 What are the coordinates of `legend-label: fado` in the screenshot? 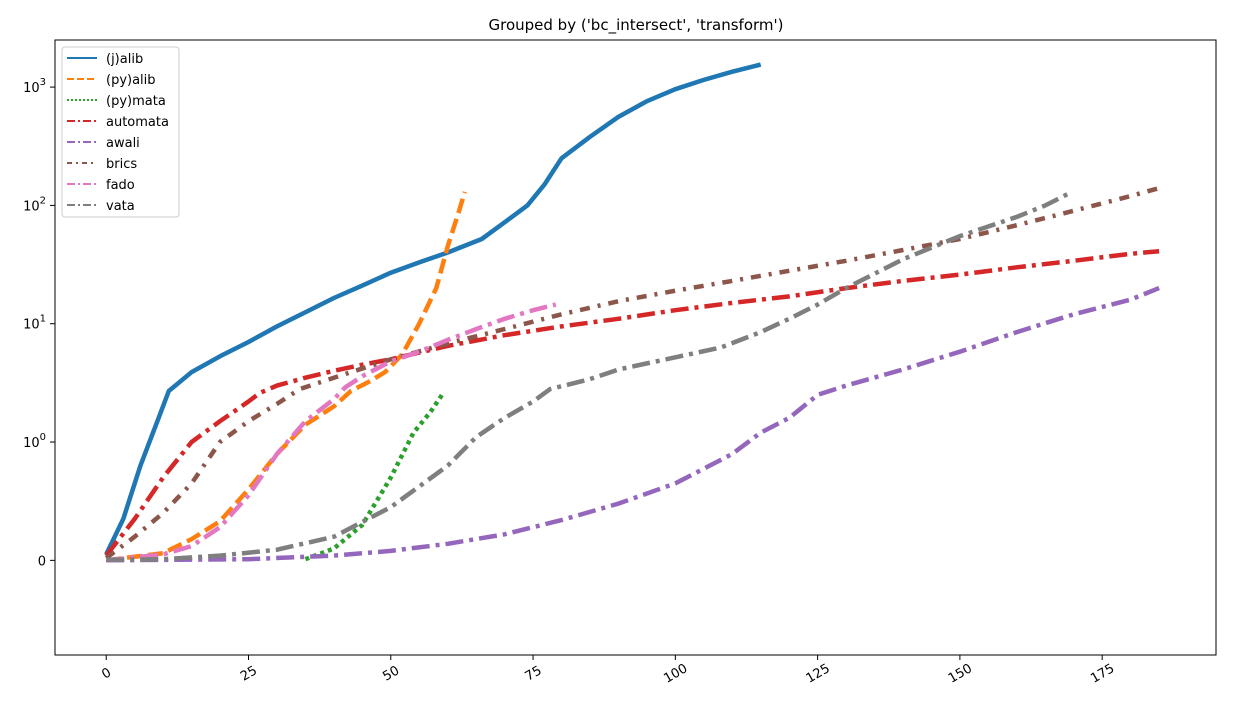 It's located at (120, 185).